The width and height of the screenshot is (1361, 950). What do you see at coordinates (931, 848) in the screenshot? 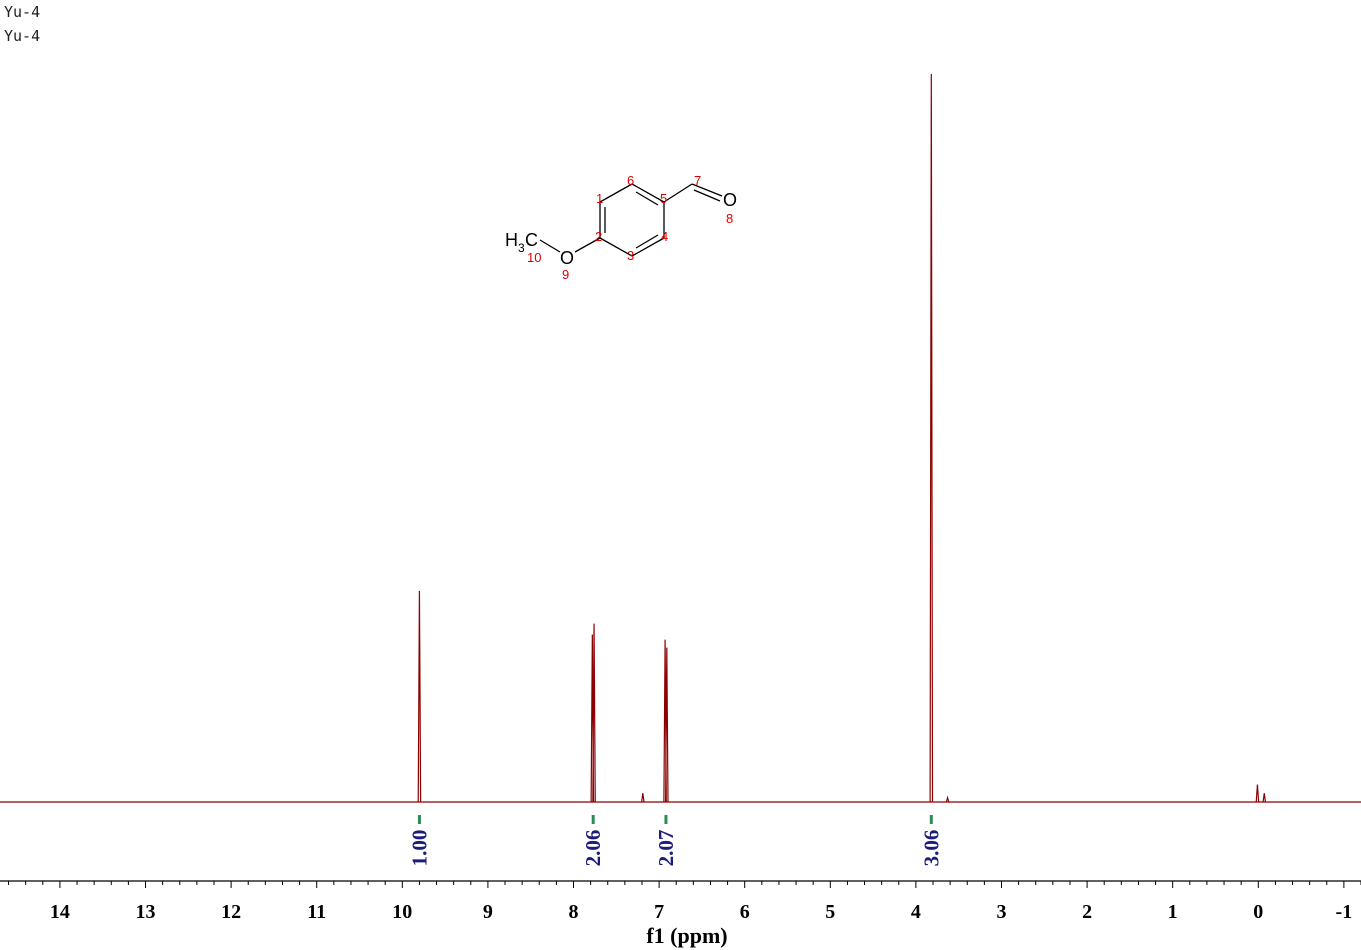
I see `integral-label-3: 3.06` at bounding box center [931, 848].